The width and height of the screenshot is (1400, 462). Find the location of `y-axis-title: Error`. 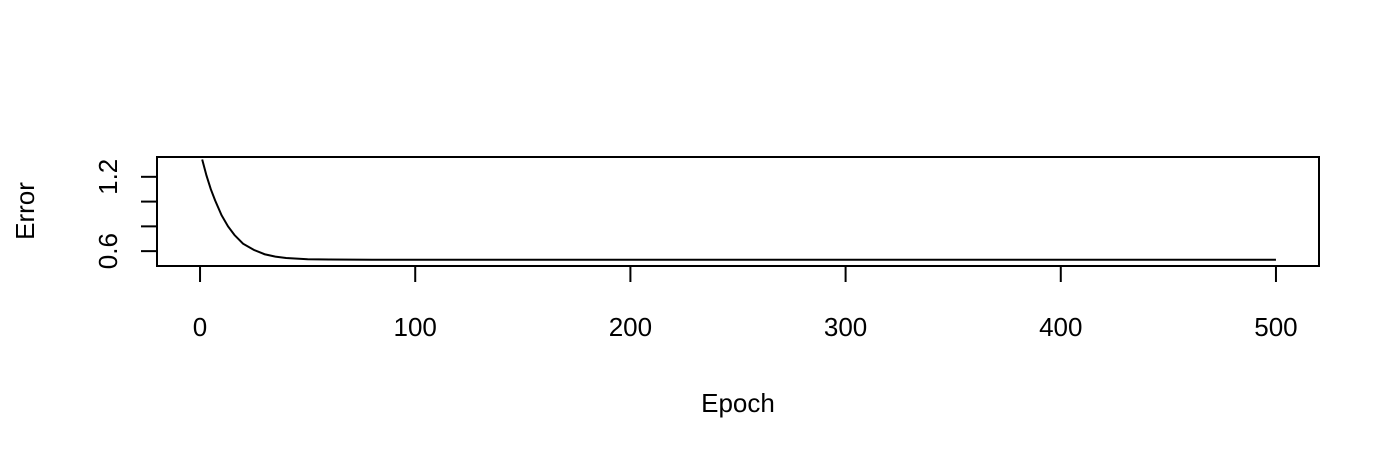

y-axis-title: Error is located at coordinates (25, 211).